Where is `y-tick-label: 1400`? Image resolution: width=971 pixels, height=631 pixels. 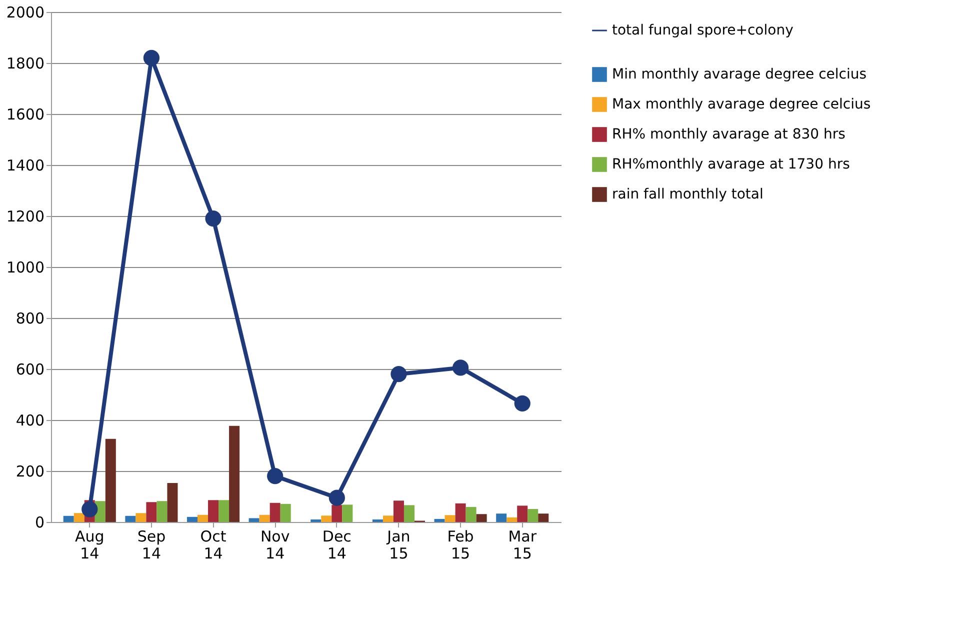 y-tick-label: 1400 is located at coordinates (25, 165).